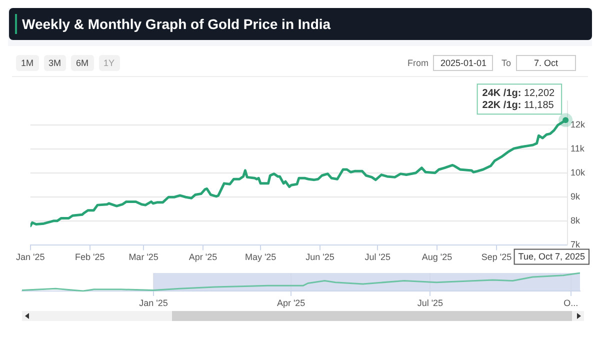 This screenshot has width=600, height=338. What do you see at coordinates (437, 257) in the screenshot?
I see `x-tick-label: Aug '25` at bounding box center [437, 257].